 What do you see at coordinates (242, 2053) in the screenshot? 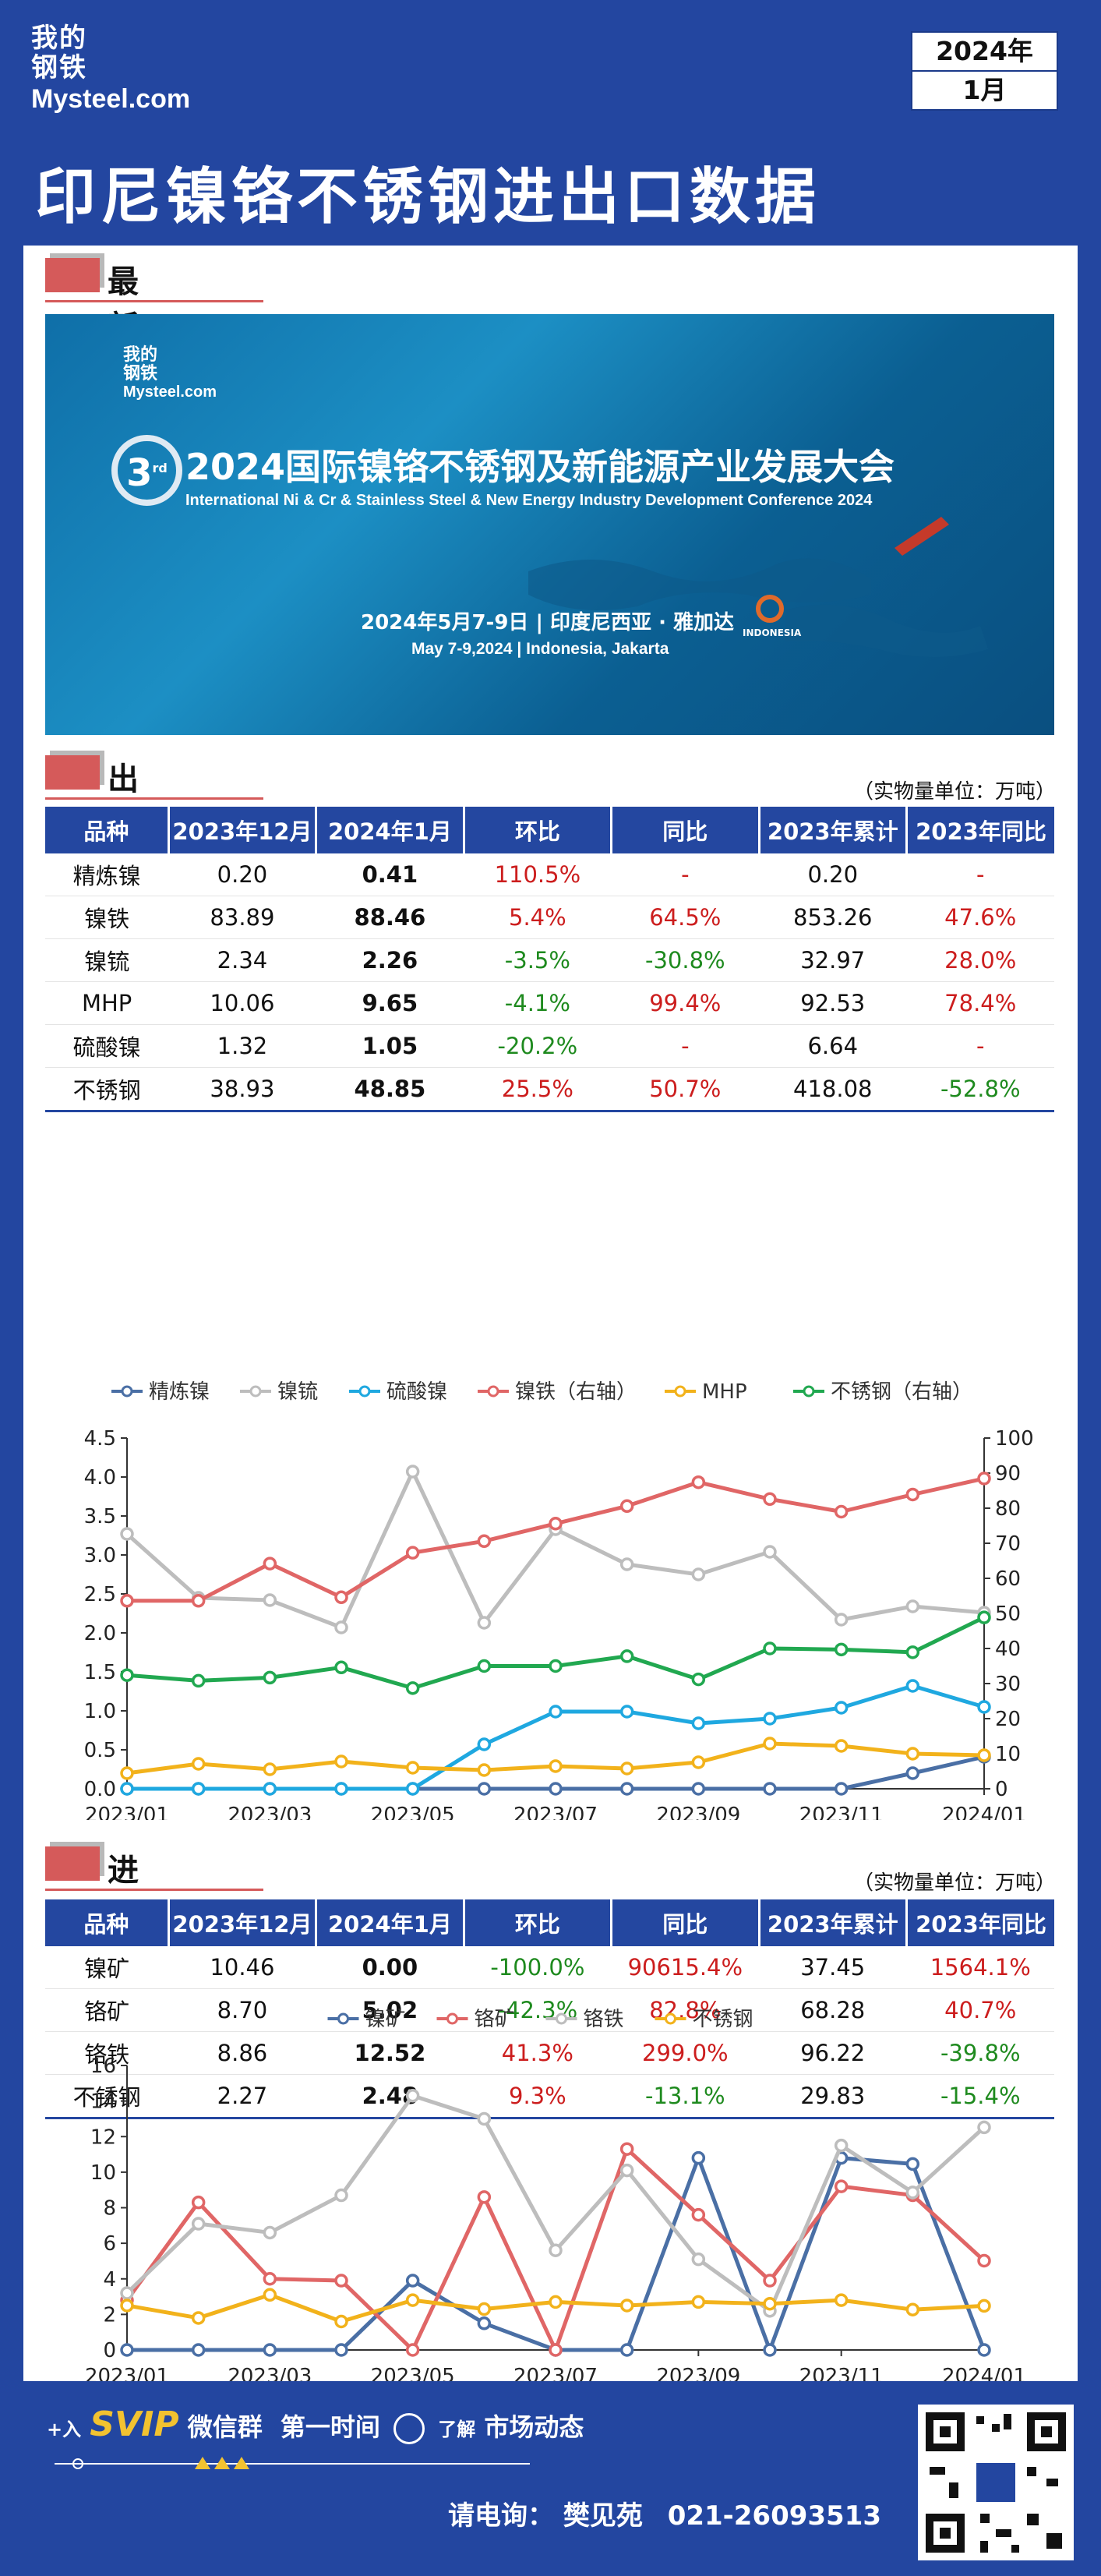
I see `cell-dec: 8.86` at bounding box center [242, 2053].